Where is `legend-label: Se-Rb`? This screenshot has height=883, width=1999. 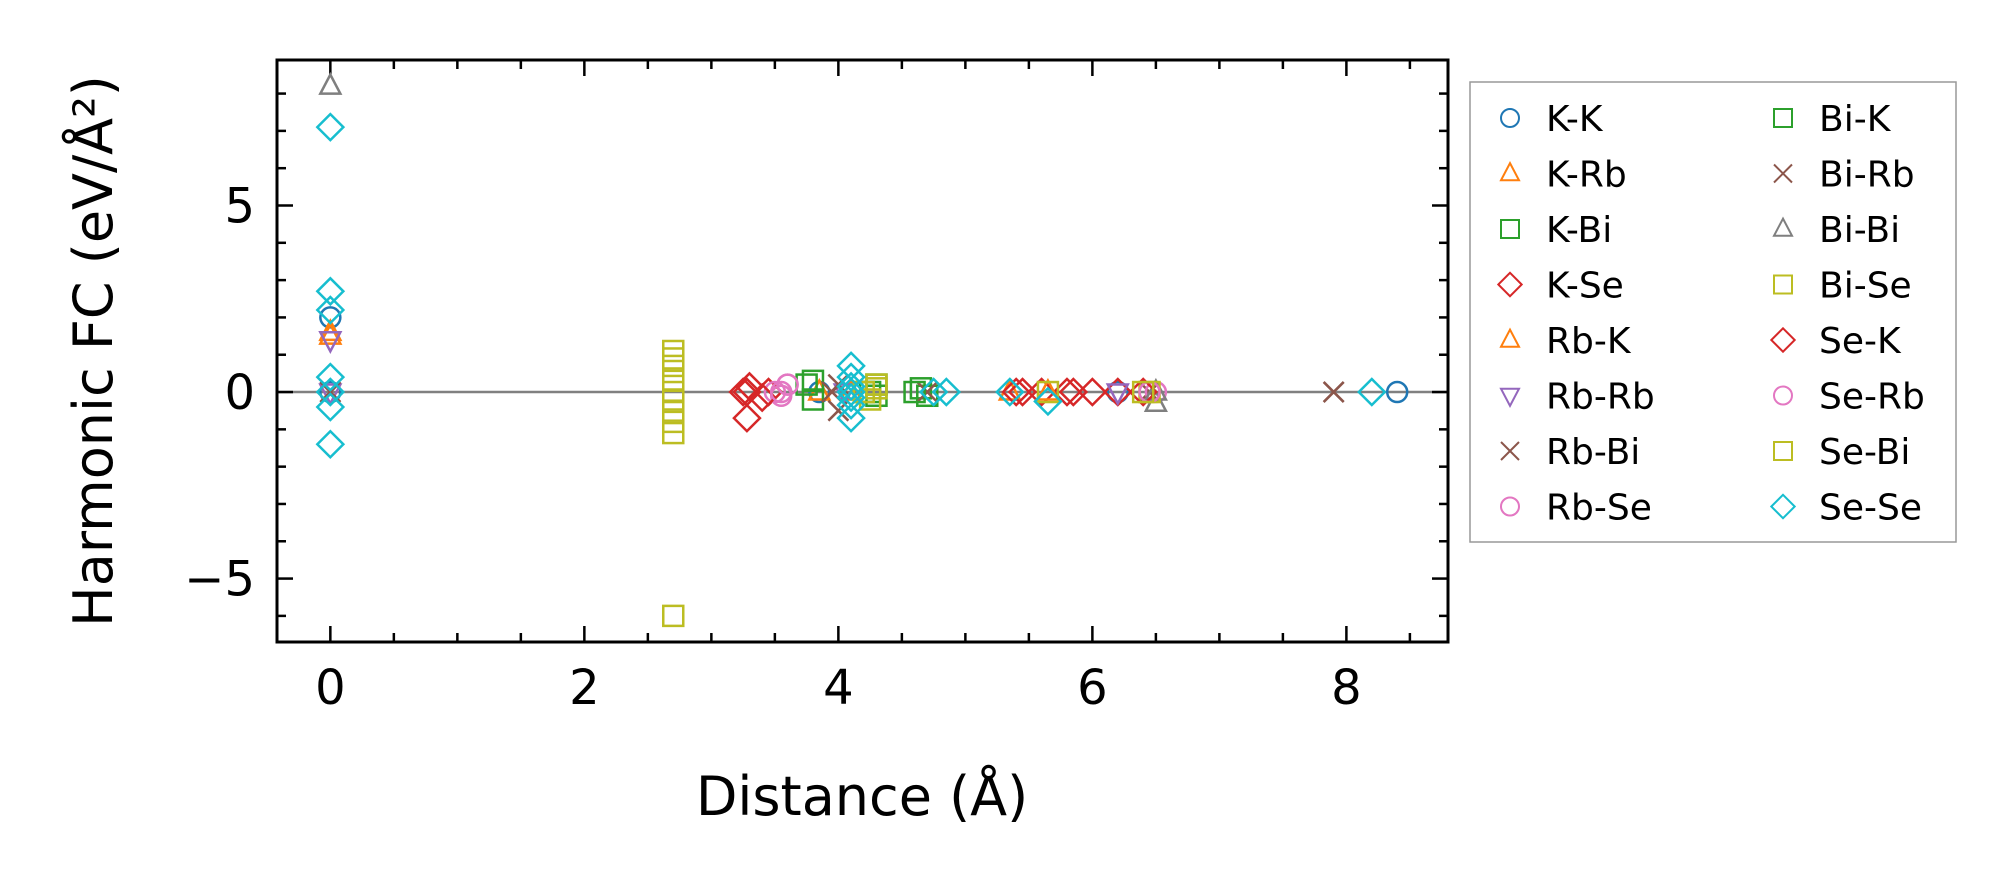
legend-label: Se-Rb is located at coordinates (1872, 397).